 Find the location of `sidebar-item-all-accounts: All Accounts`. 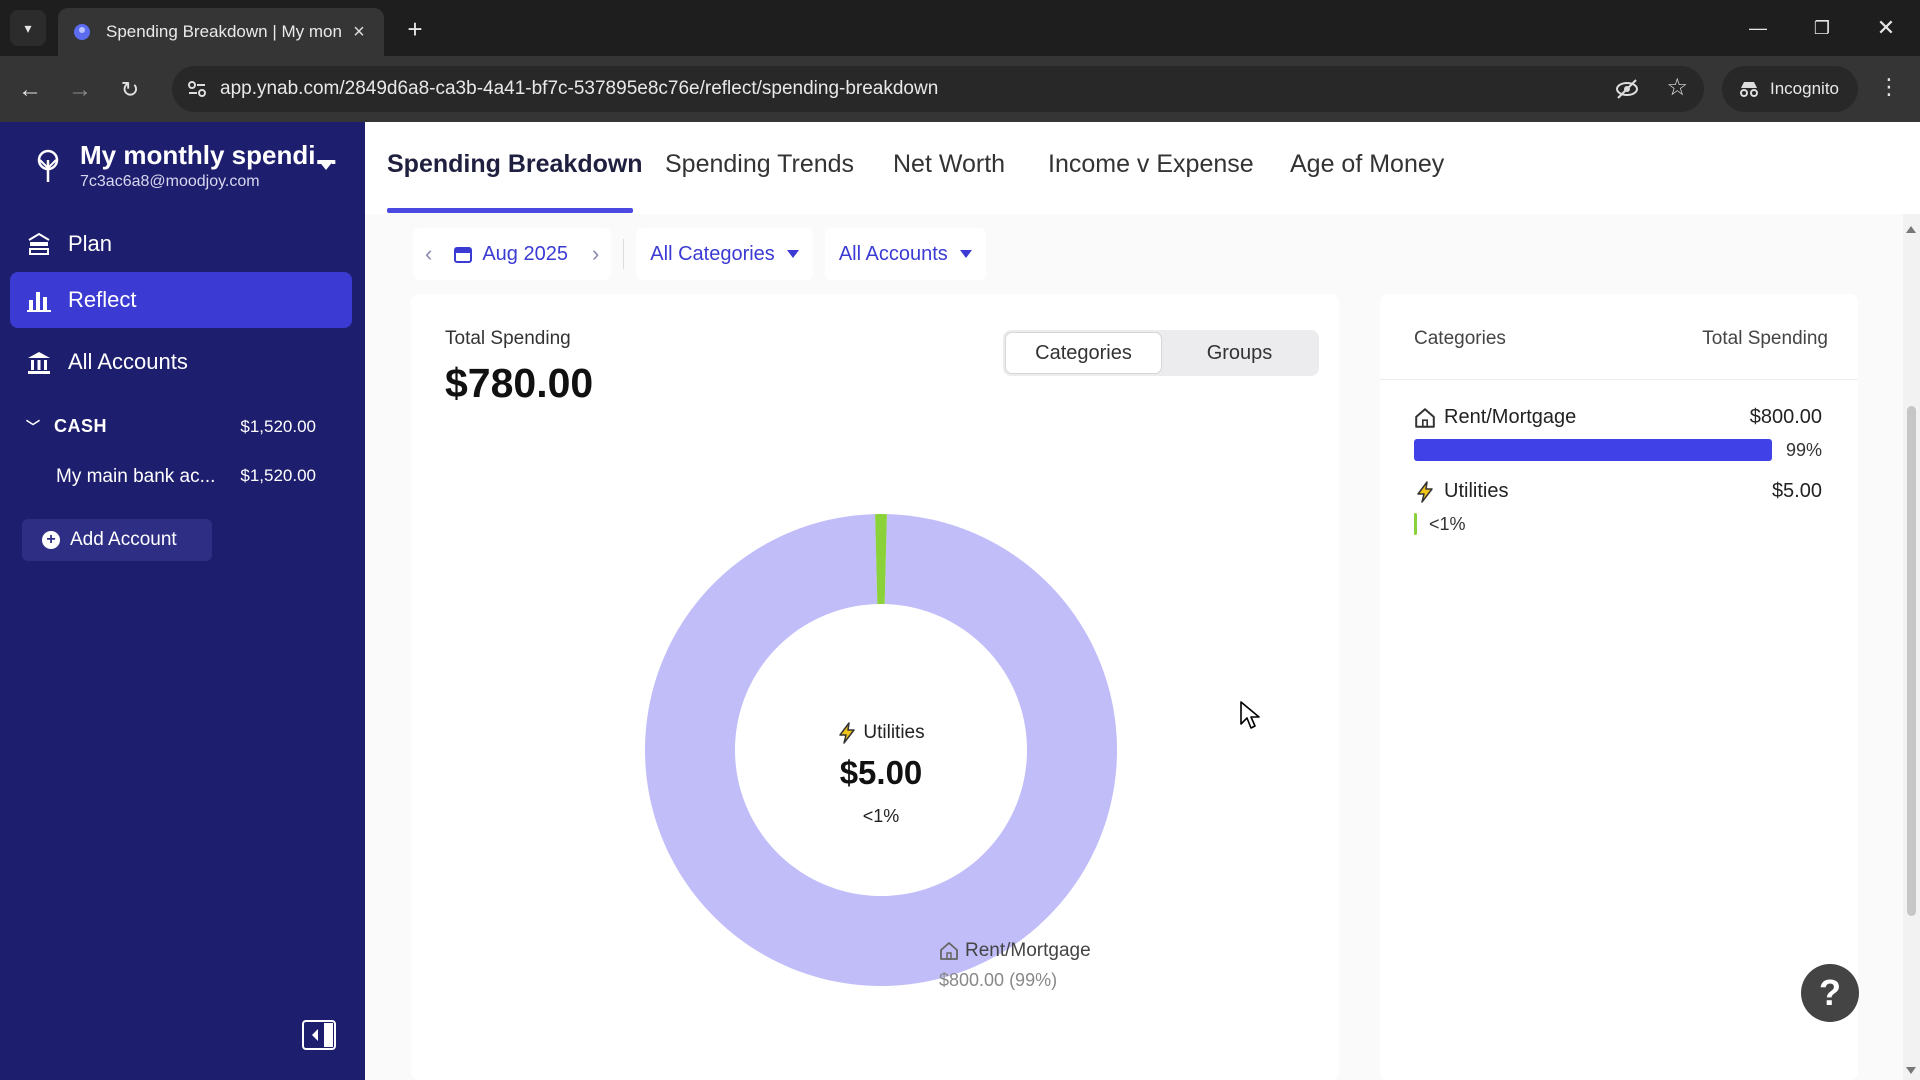

sidebar-item-all-accounts: All Accounts is located at coordinates (181, 362).